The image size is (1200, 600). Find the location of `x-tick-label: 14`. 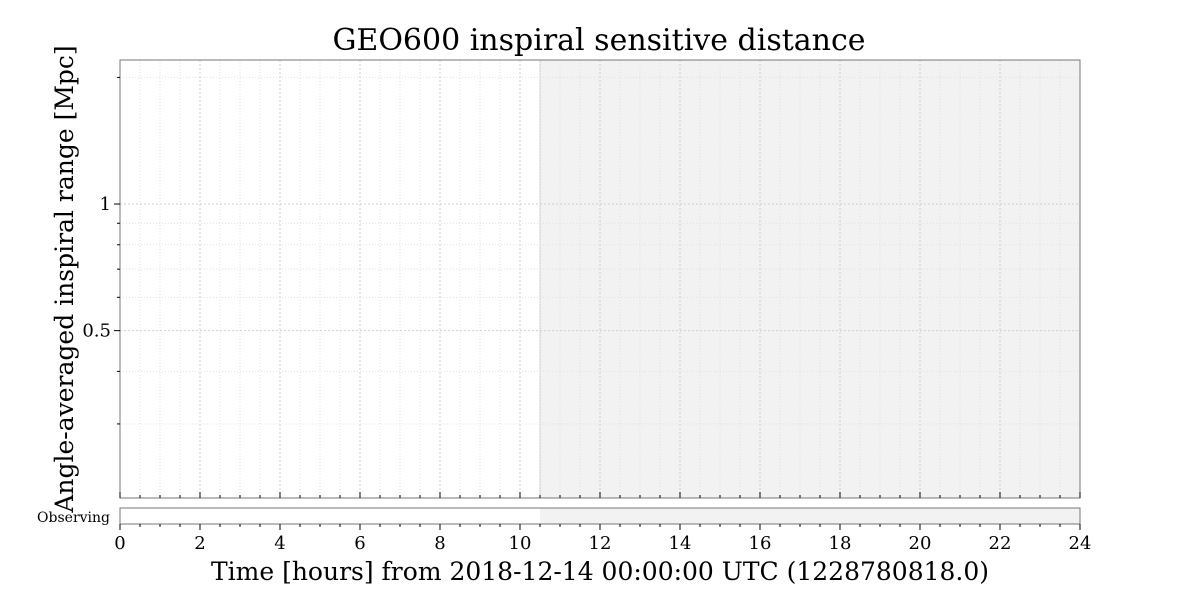

x-tick-label: 14 is located at coordinates (680, 543).